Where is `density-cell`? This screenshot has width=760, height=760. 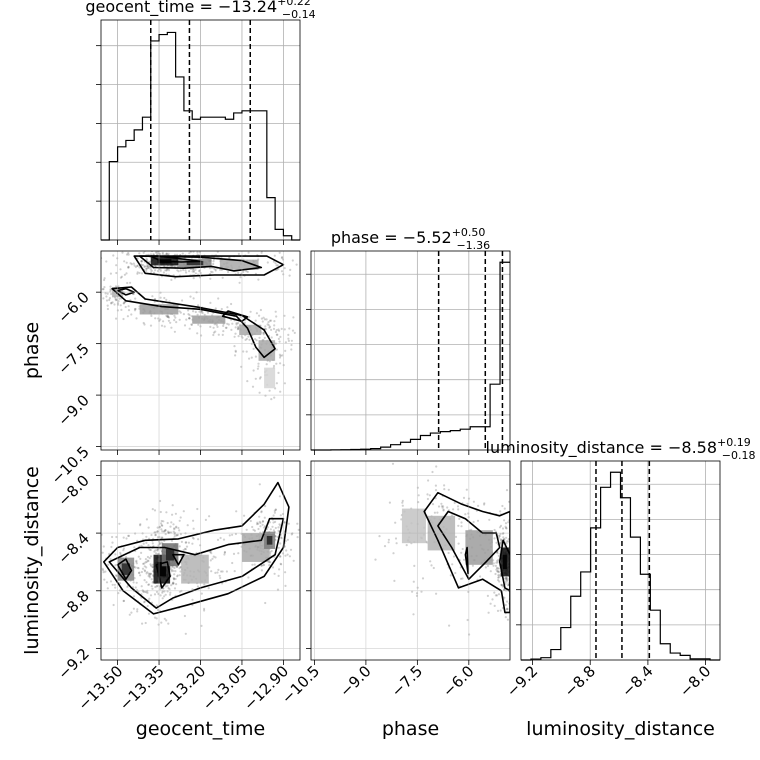 density-cell is located at coordinates (413, 526).